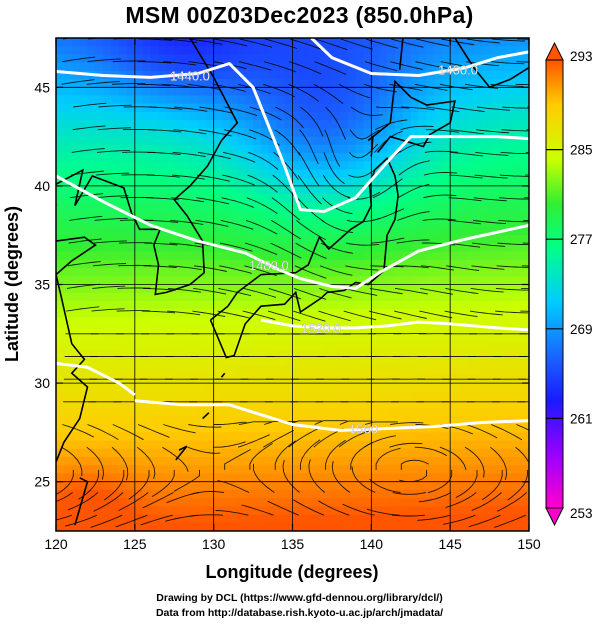 Image resolution: width=599 pixels, height=625 pixels. Describe the element at coordinates (554, 51) in the screenshot. I see `colorbar-max-triangle` at that location.